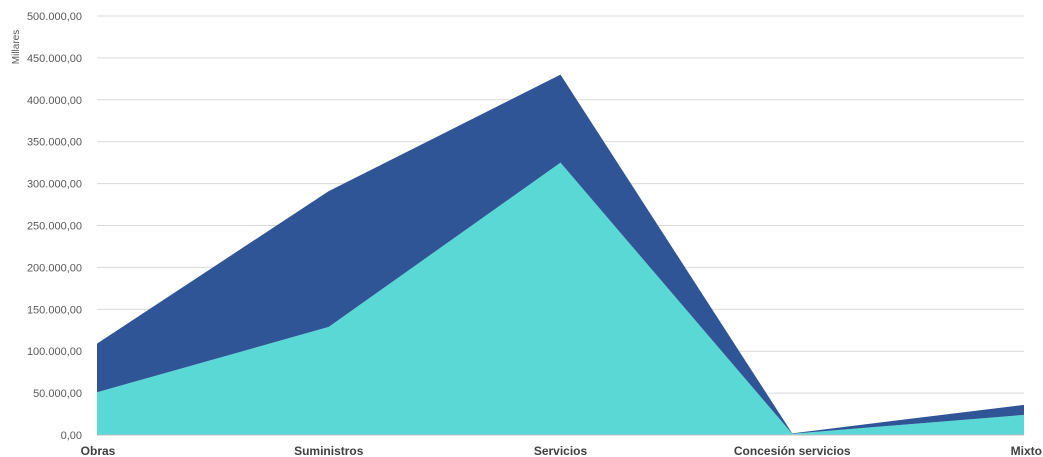 The width and height of the screenshot is (1043, 457). I want to click on x-tick-label: Servicios, so click(561, 450).